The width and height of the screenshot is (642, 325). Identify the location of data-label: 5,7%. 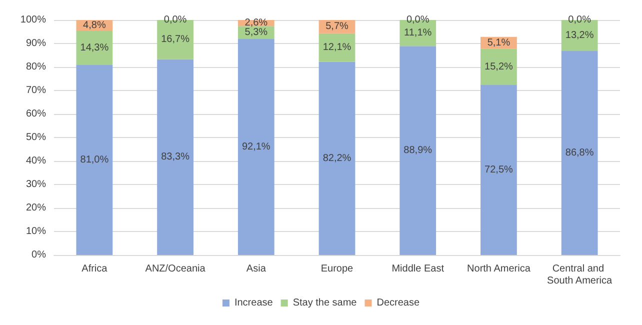
(337, 26).